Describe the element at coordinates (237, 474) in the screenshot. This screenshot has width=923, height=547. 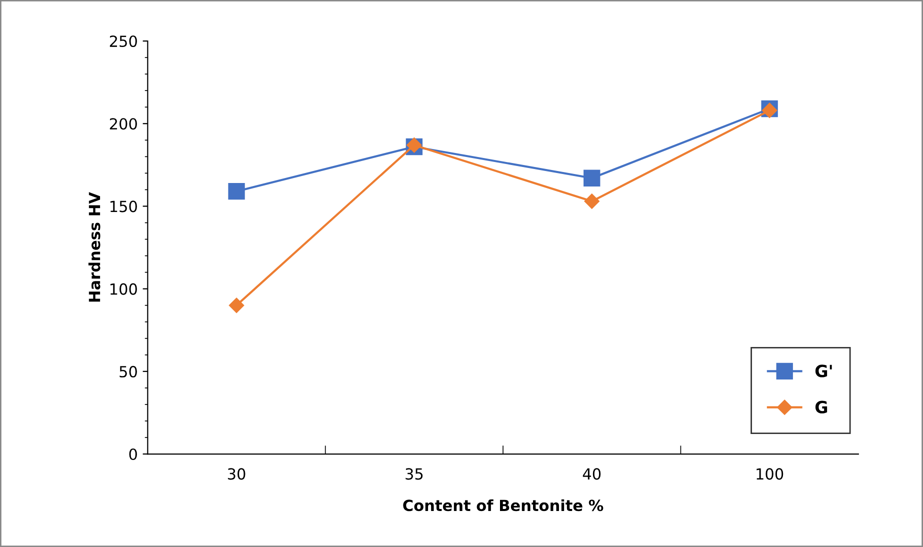
I see `x-tick-label: 30` at that location.